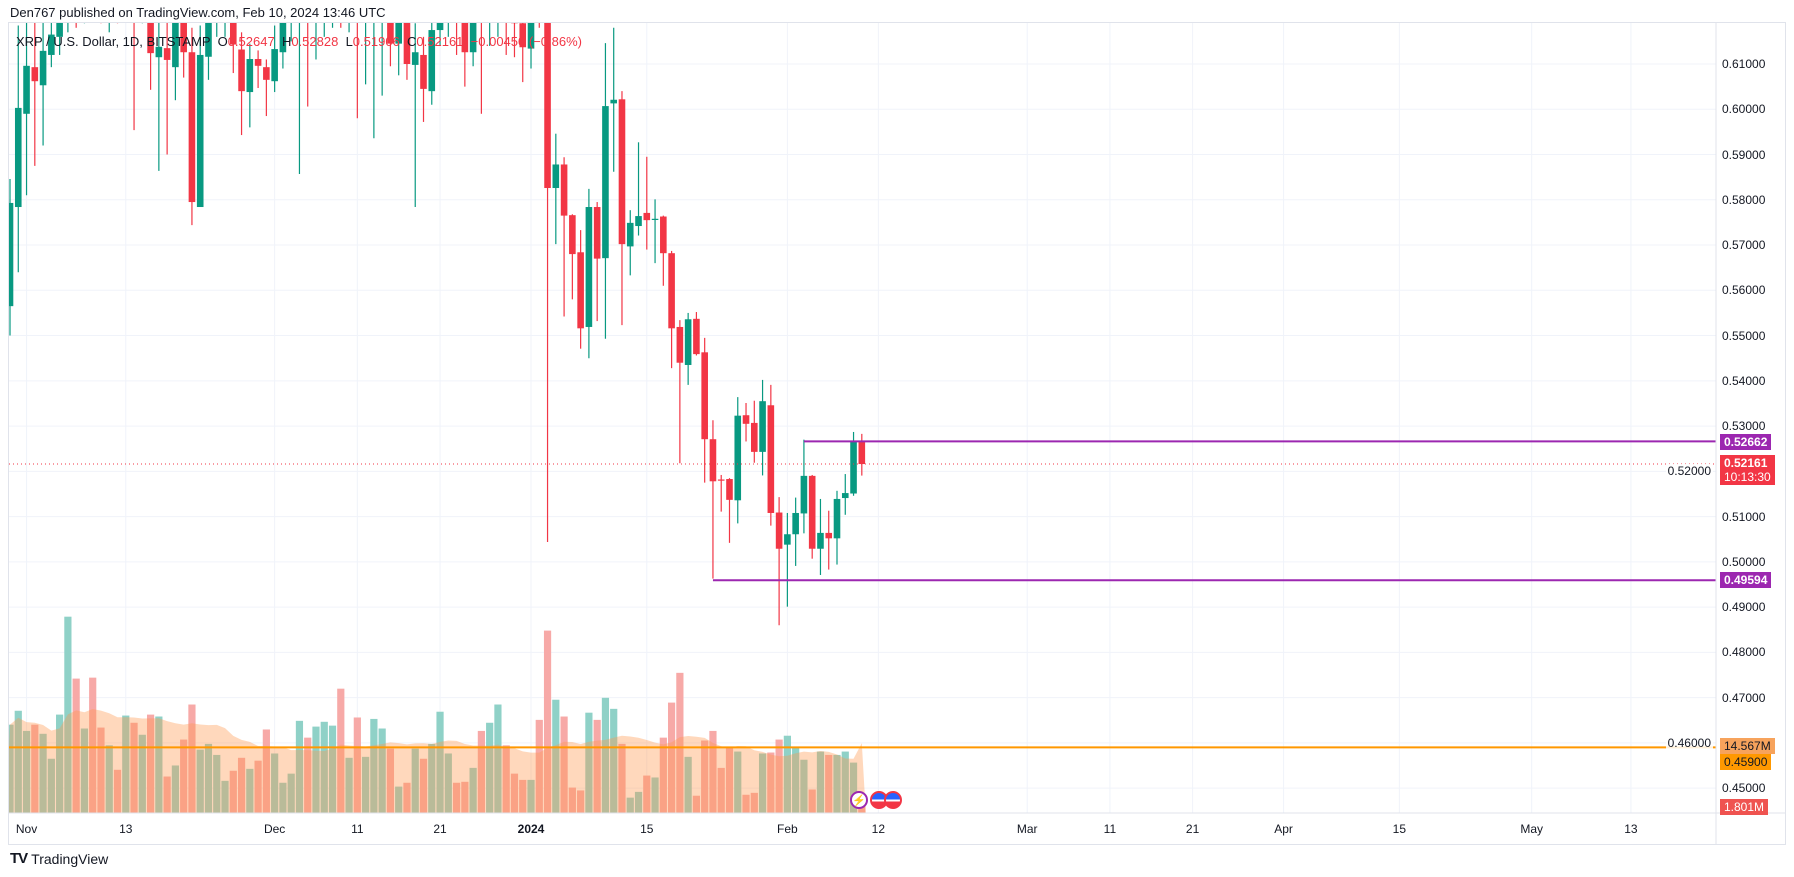  Describe the element at coordinates (1747, 477) in the screenshot. I see `bar-countdown: 10:13:30` at that location.